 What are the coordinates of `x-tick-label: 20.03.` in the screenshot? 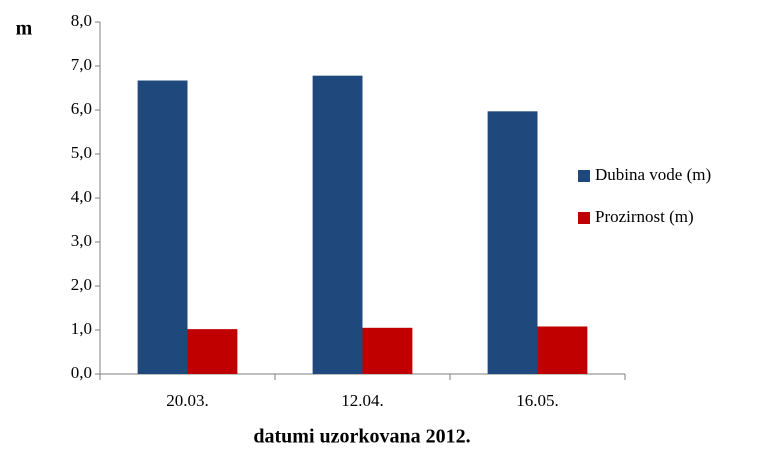 It's located at (187, 400).